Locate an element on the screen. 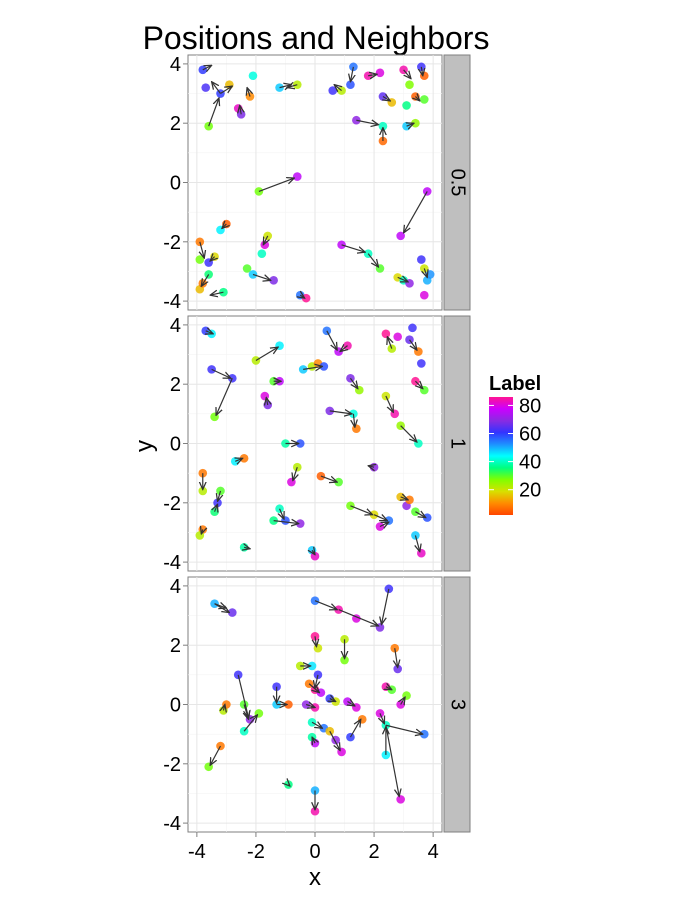  legend-tick-label: 20 is located at coordinates (530, 491).